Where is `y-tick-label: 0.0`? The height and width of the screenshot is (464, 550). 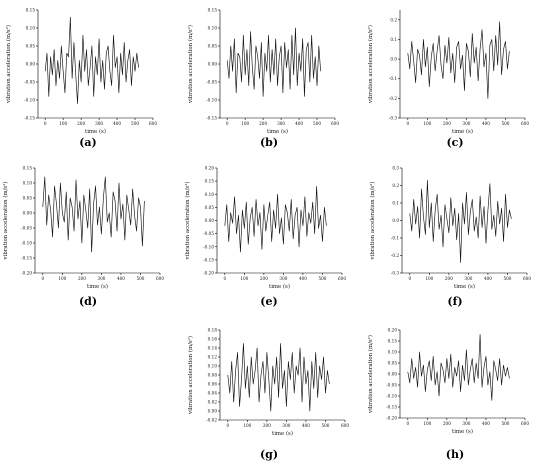
y-tick-label: 0.0 is located at coordinates (393, 59).